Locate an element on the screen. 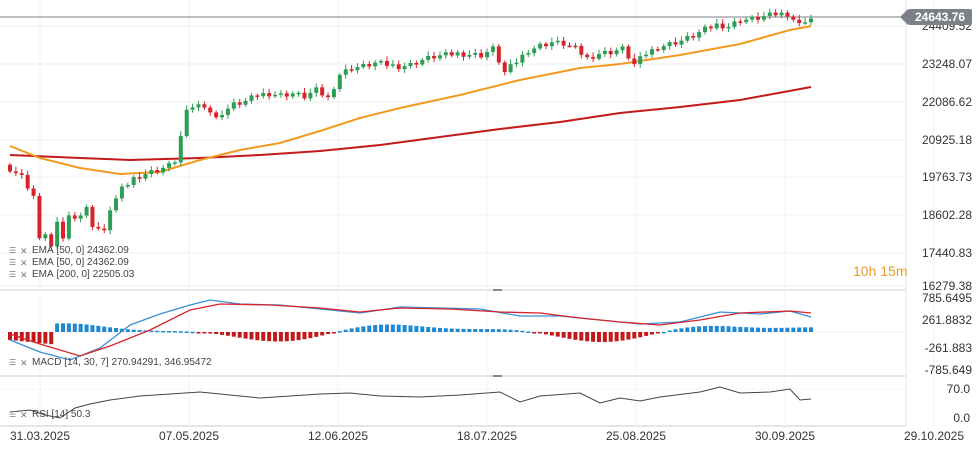 This screenshot has width=977, height=452. y-tick-label: 70.0 is located at coordinates (959, 389).